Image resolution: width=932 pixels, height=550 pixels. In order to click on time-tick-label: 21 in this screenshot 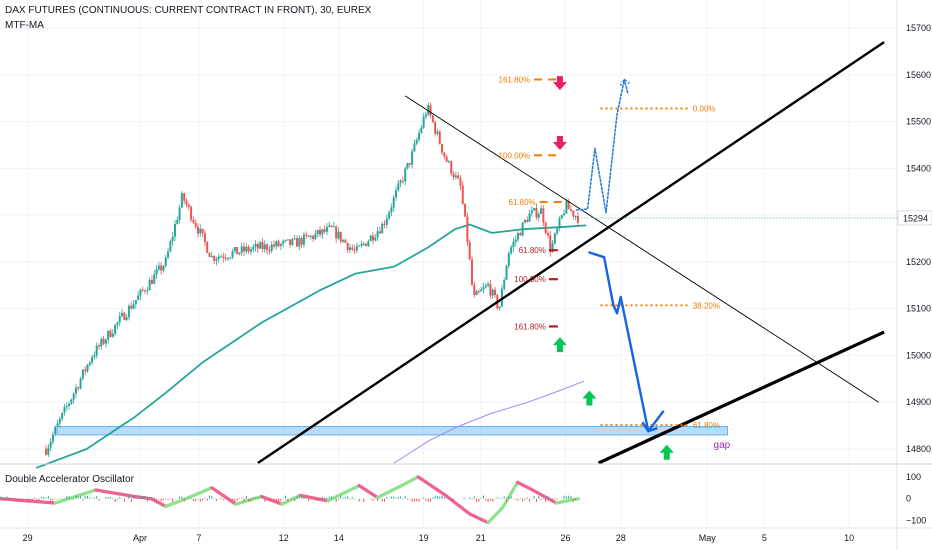, I will do `click(481, 538)`.